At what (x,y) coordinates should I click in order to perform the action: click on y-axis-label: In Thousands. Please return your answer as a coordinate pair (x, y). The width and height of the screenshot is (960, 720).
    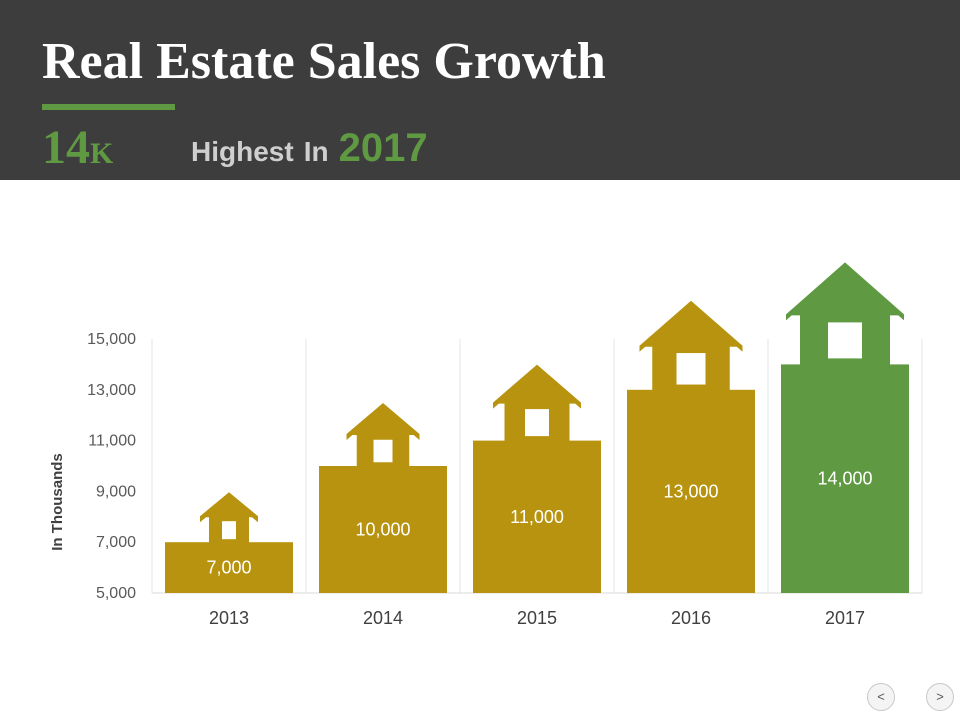
    Looking at the image, I should click on (57, 502).